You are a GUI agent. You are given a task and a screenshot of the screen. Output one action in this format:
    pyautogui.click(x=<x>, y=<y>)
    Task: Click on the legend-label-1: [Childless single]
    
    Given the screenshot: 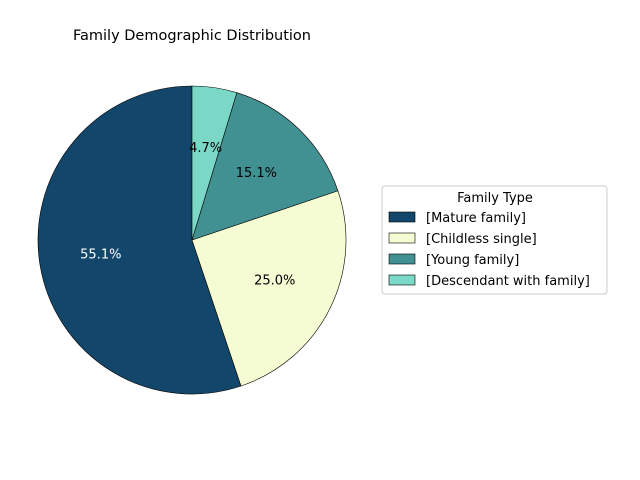 What is the action you would take?
    pyautogui.click(x=481, y=239)
    